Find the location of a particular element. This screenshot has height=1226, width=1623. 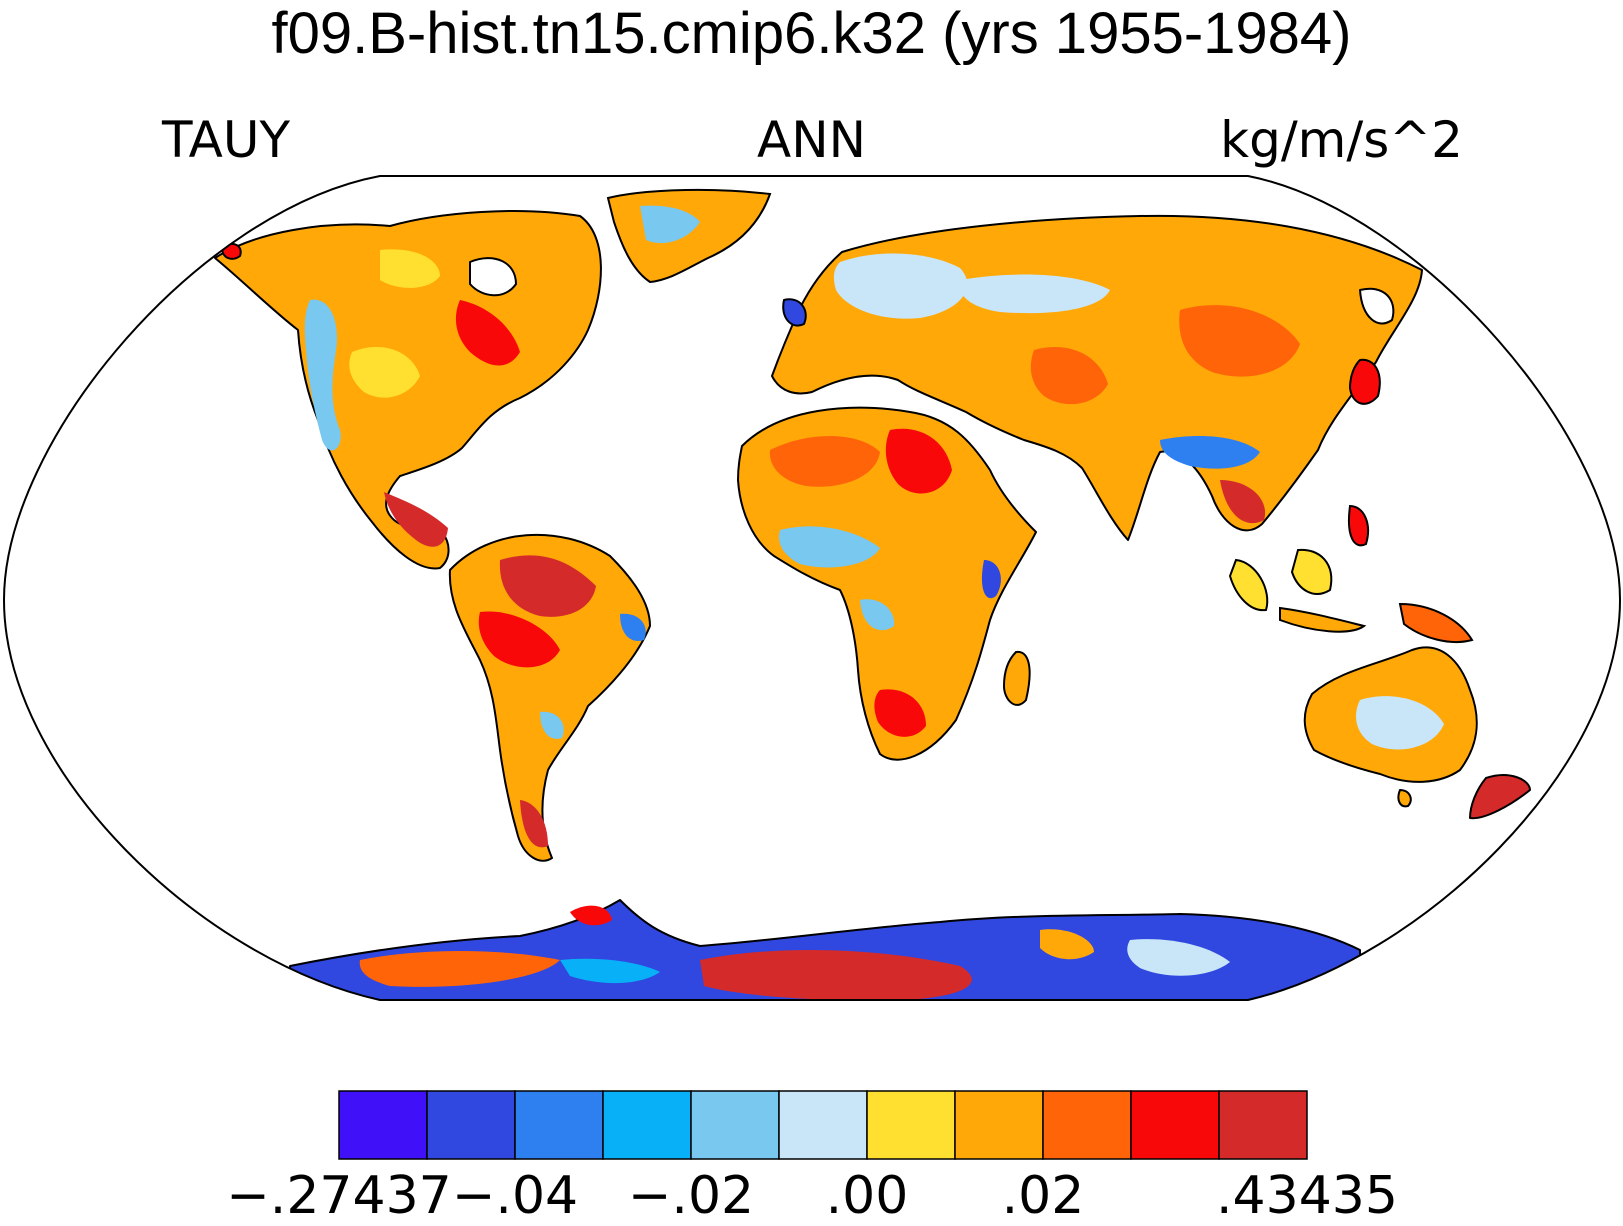

colorbar-tick-label: −.04 is located at coordinates (515, 1196).